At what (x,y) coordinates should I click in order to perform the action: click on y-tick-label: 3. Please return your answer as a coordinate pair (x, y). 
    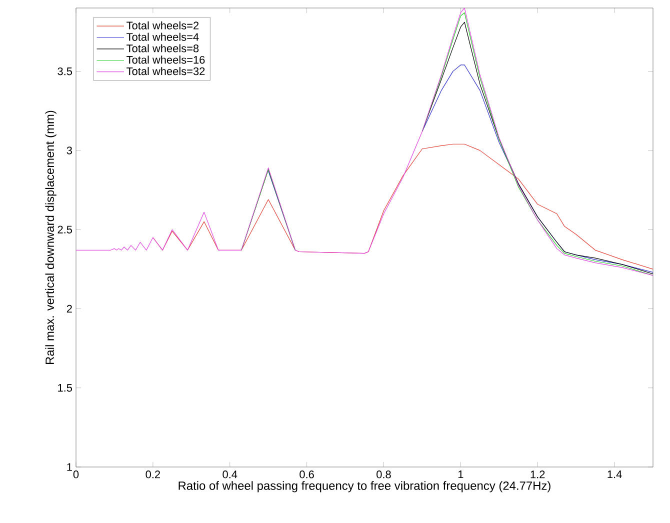
    Looking at the image, I should click on (69, 150).